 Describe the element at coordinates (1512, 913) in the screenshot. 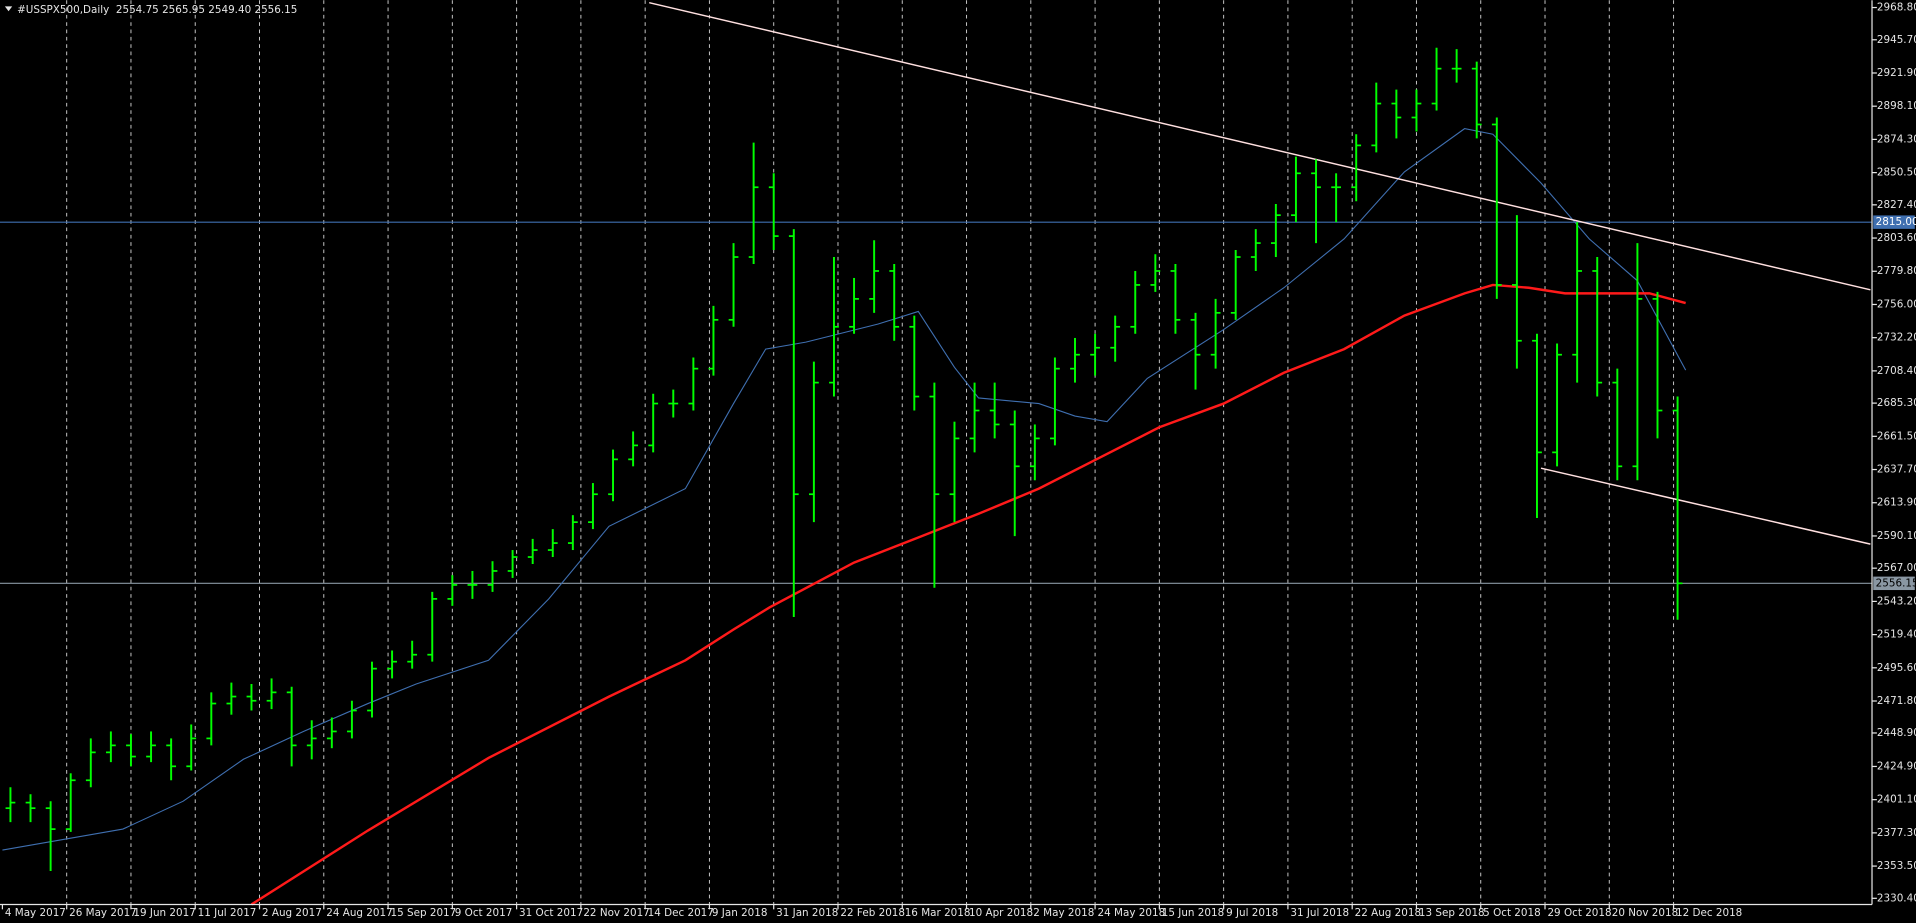

I see `x-tick-label: 5 Oct 2018` at that location.